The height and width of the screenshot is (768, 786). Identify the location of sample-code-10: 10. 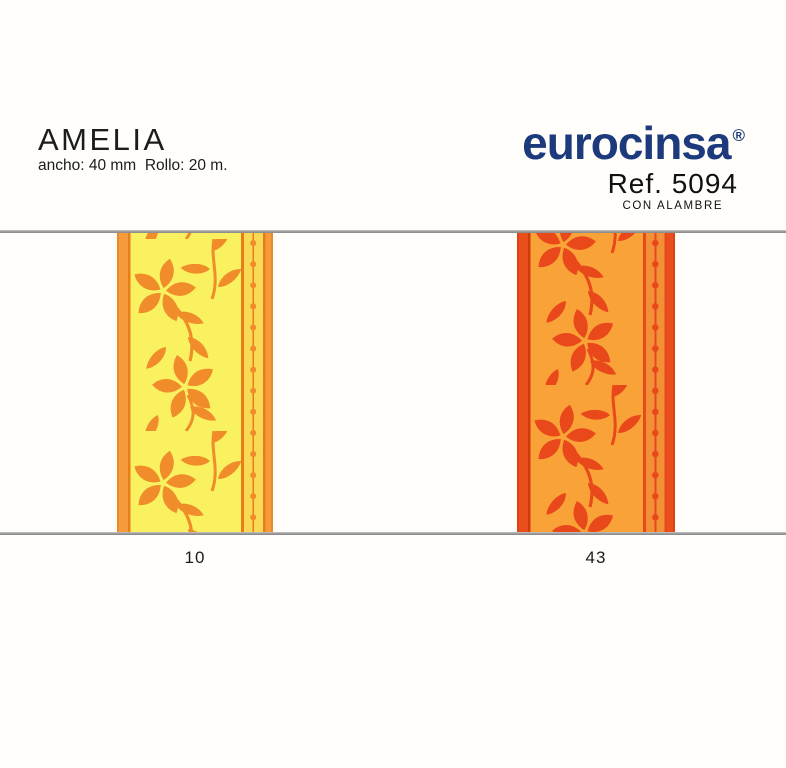
(195, 557).